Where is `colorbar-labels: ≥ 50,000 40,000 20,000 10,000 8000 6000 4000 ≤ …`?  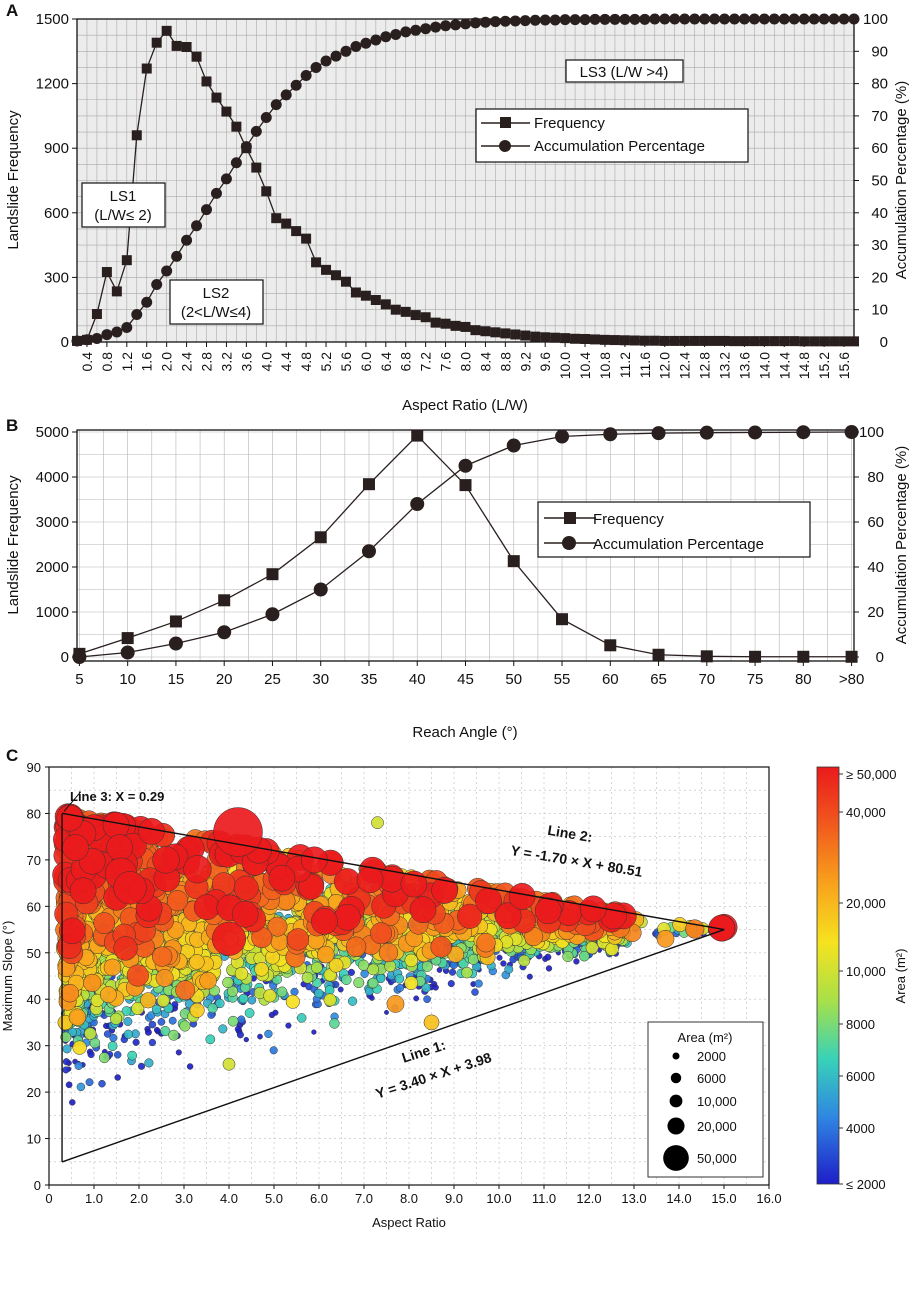
colorbar-labels: ≥ 50,000 40,000 20,000 10,000 8000 6000 4000 ≤ … is located at coordinates (868, 979).